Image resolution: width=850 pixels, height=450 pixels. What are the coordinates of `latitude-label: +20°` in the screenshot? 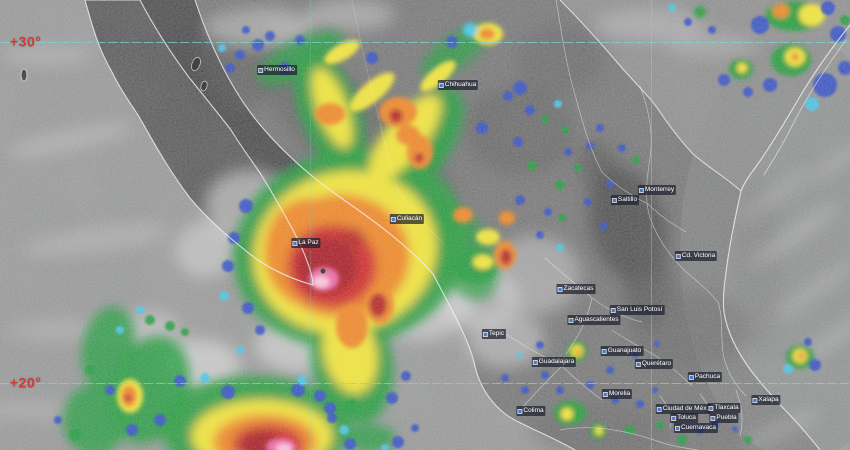 It's located at (26, 382).